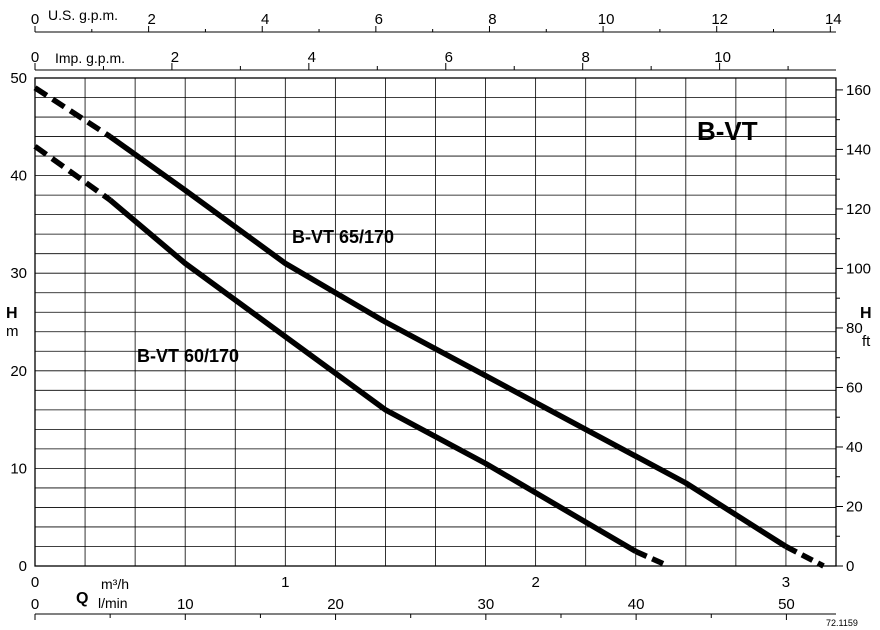 Image resolution: width=880 pixels, height=630 pixels. What do you see at coordinates (492, 19) in the screenshot?
I see `usgpm-tick-label: 8` at bounding box center [492, 19].